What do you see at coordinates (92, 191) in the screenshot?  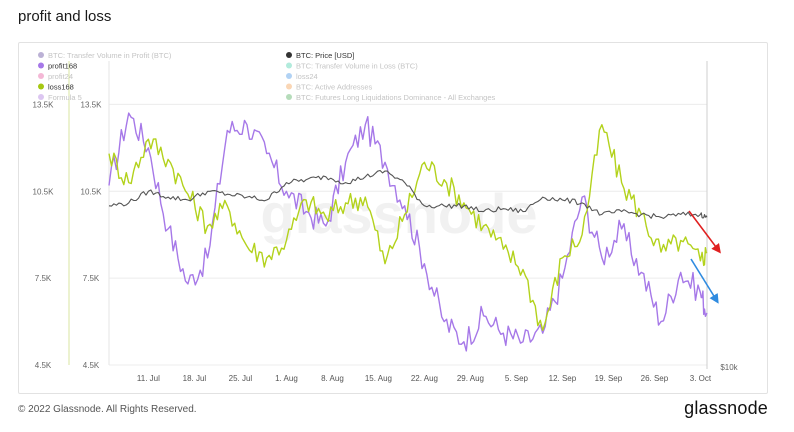 I see `y-tick-label-inner: 10.5K` at bounding box center [92, 191].